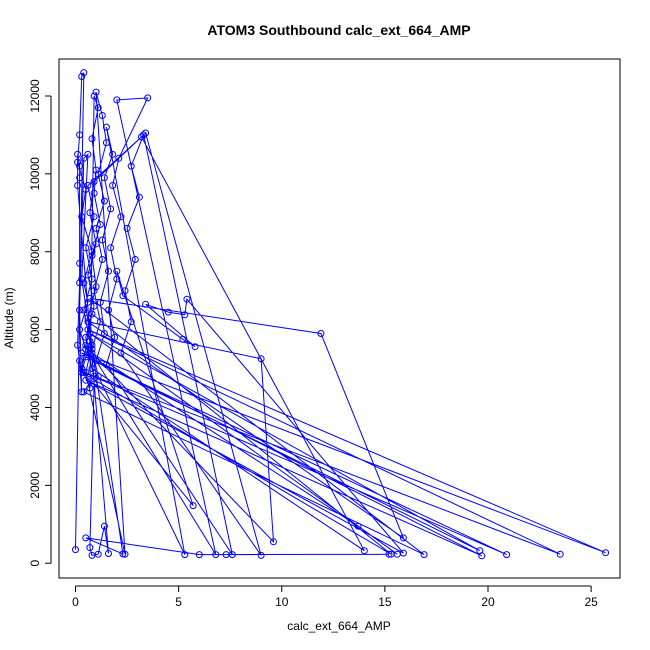 The width and height of the screenshot is (650, 650). I want to click on x-tick-label: 10, so click(282, 602).